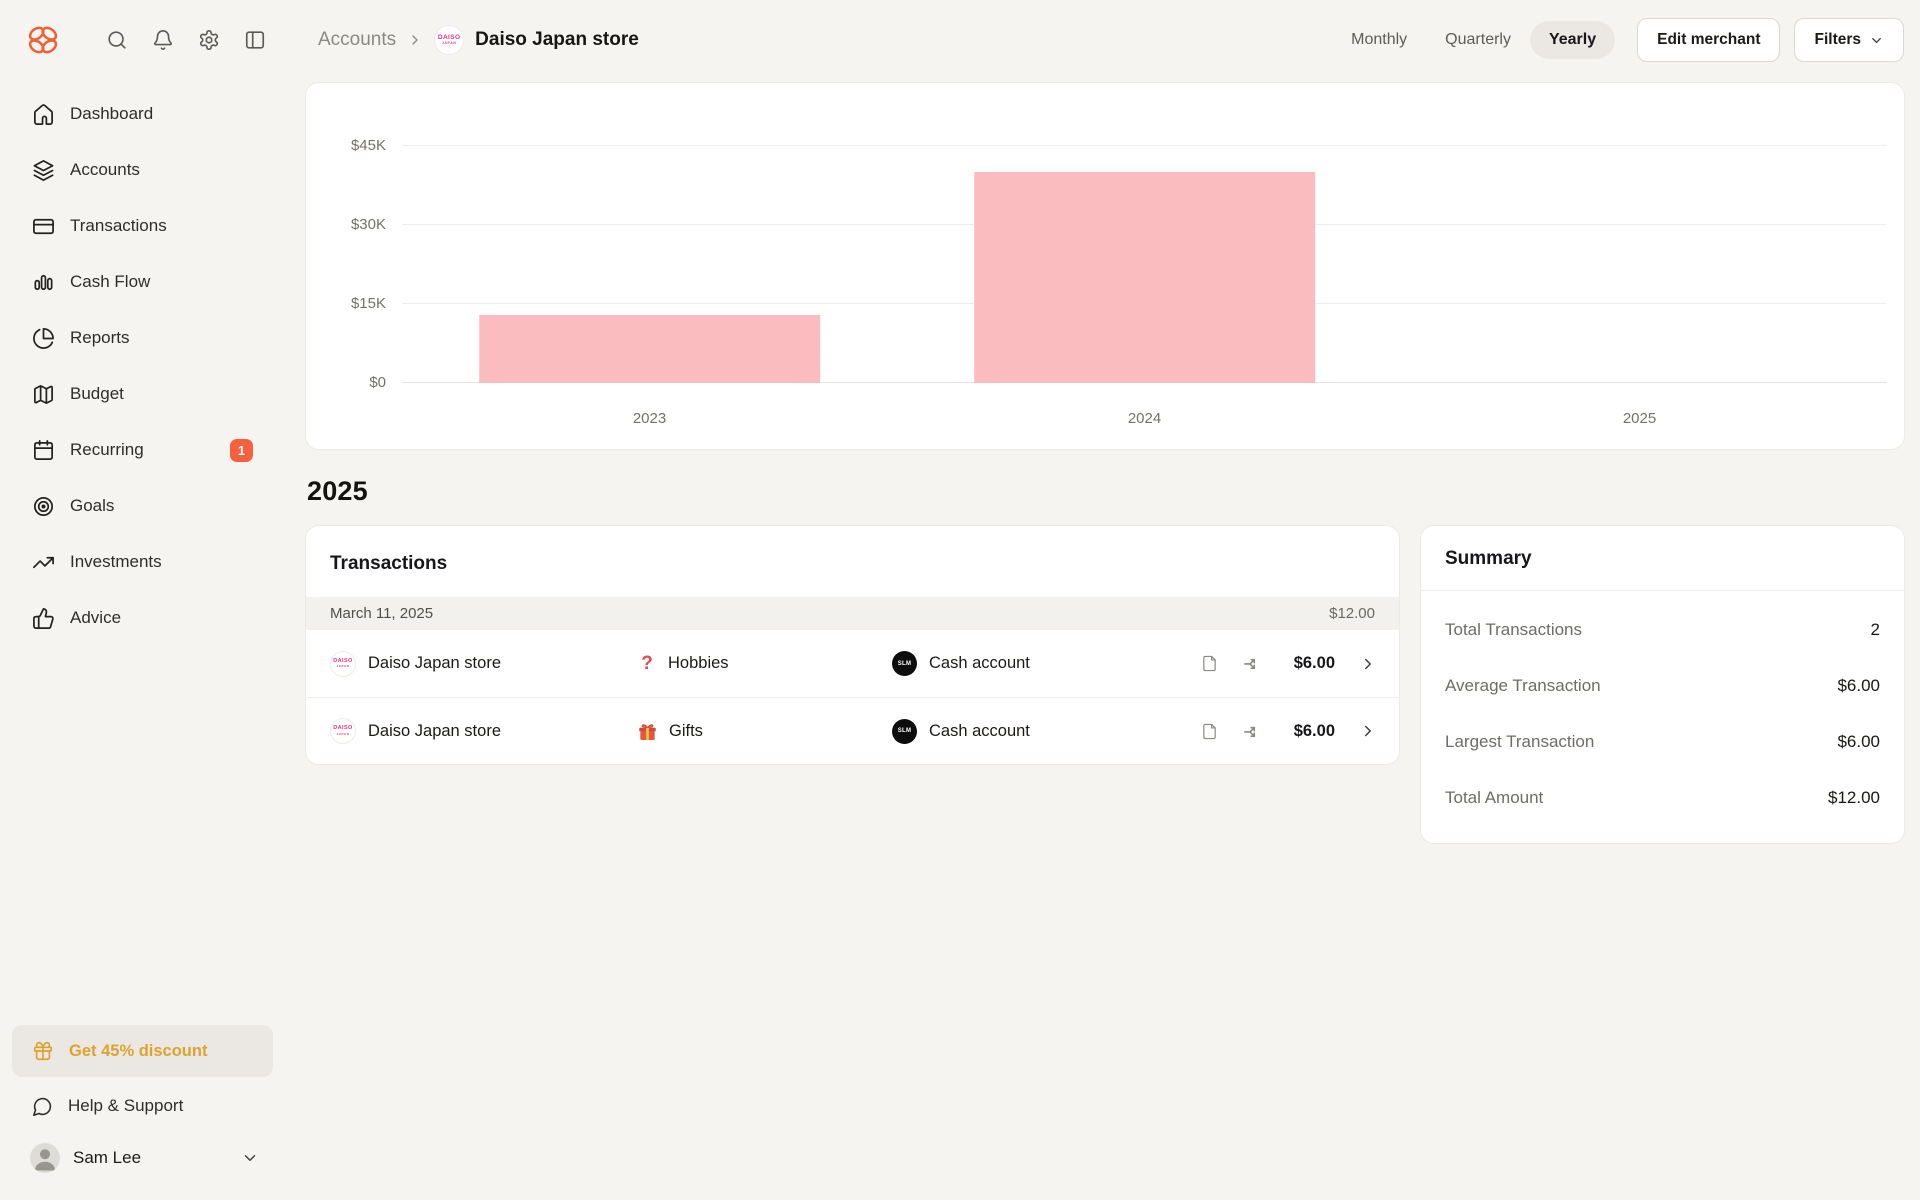 This screenshot has width=1920, height=1200. I want to click on sidebar-item-advice: Advice, so click(142, 618).